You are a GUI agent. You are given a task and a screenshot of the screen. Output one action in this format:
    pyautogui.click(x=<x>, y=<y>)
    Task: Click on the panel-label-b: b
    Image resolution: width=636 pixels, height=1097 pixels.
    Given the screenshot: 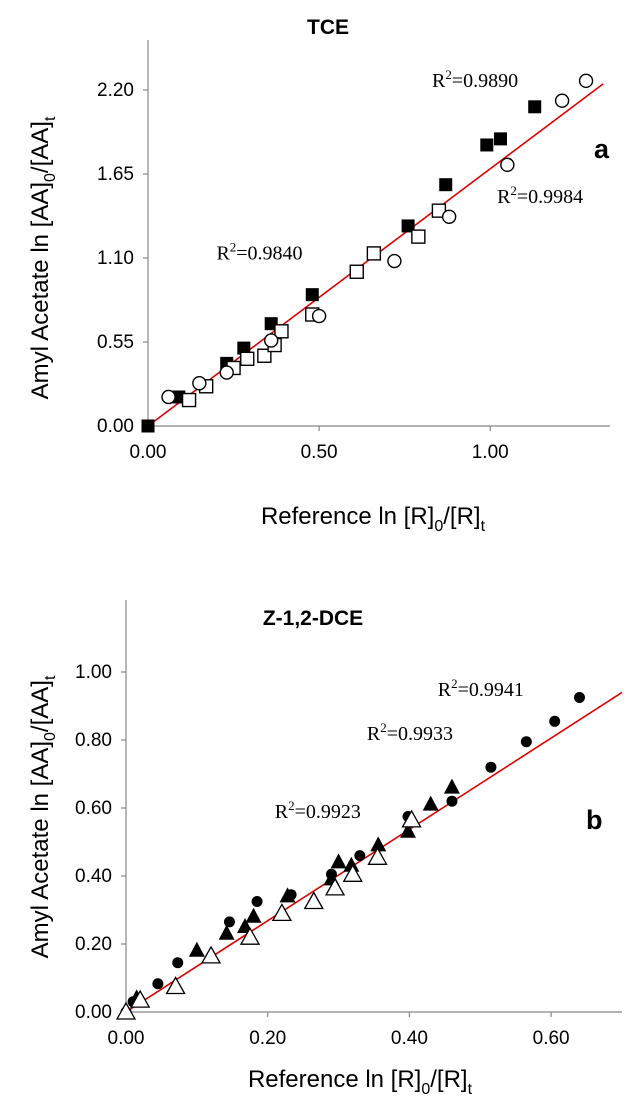 What is the action you would take?
    pyautogui.click(x=594, y=820)
    